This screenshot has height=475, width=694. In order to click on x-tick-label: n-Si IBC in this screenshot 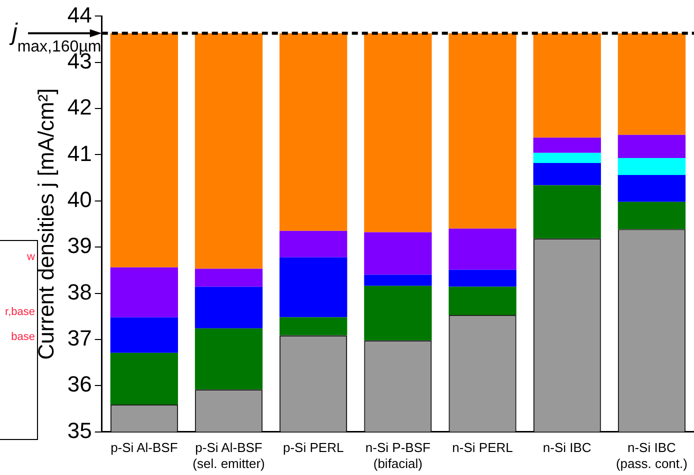, I will do `click(567, 448)`.